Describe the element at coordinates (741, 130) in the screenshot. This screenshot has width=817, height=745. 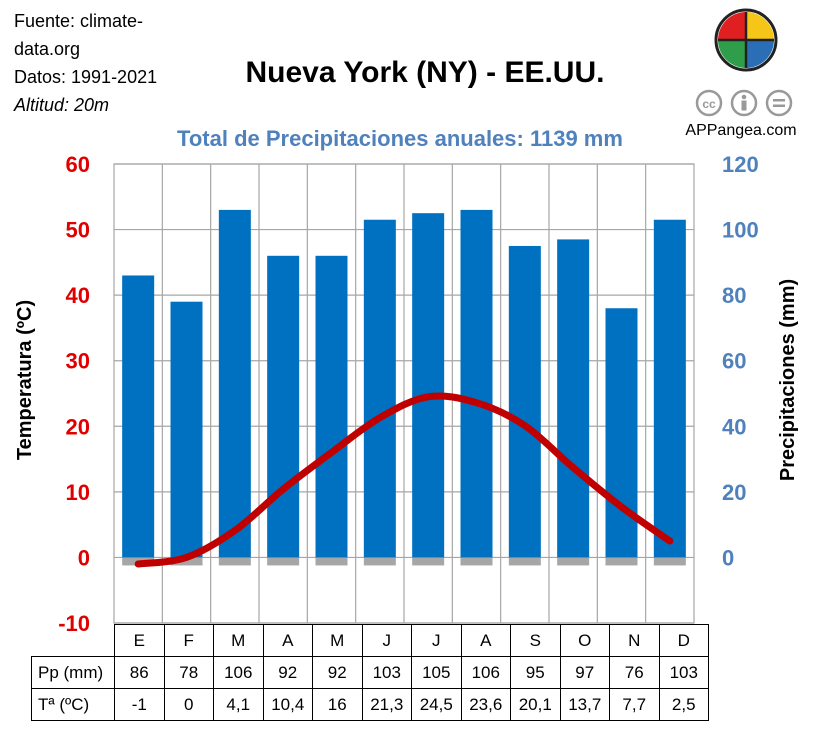
I see `brand-label: APPangea.com` at that location.